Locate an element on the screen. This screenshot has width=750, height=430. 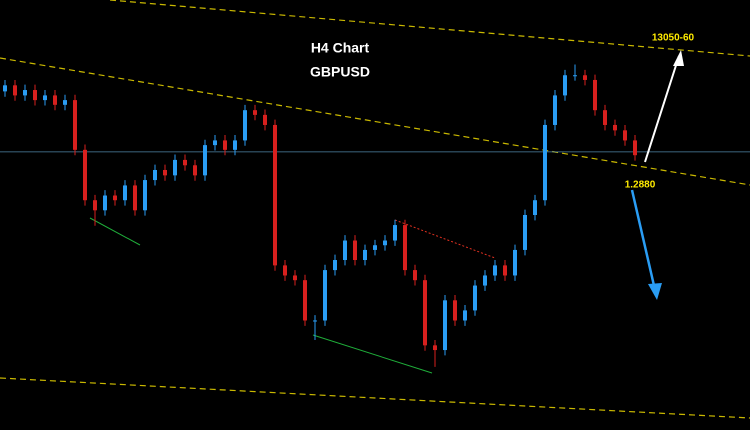
level-label: 1.2880 is located at coordinates (640, 184).